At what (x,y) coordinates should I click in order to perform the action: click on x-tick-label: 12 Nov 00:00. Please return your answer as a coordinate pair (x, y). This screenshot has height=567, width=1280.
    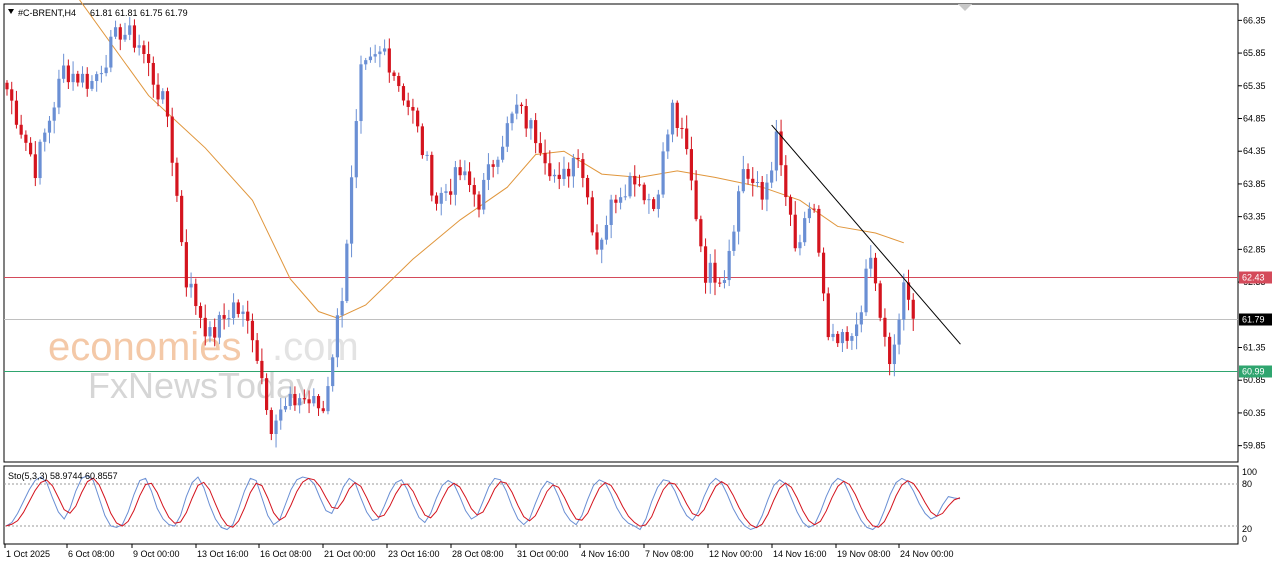
    Looking at the image, I should click on (736, 554).